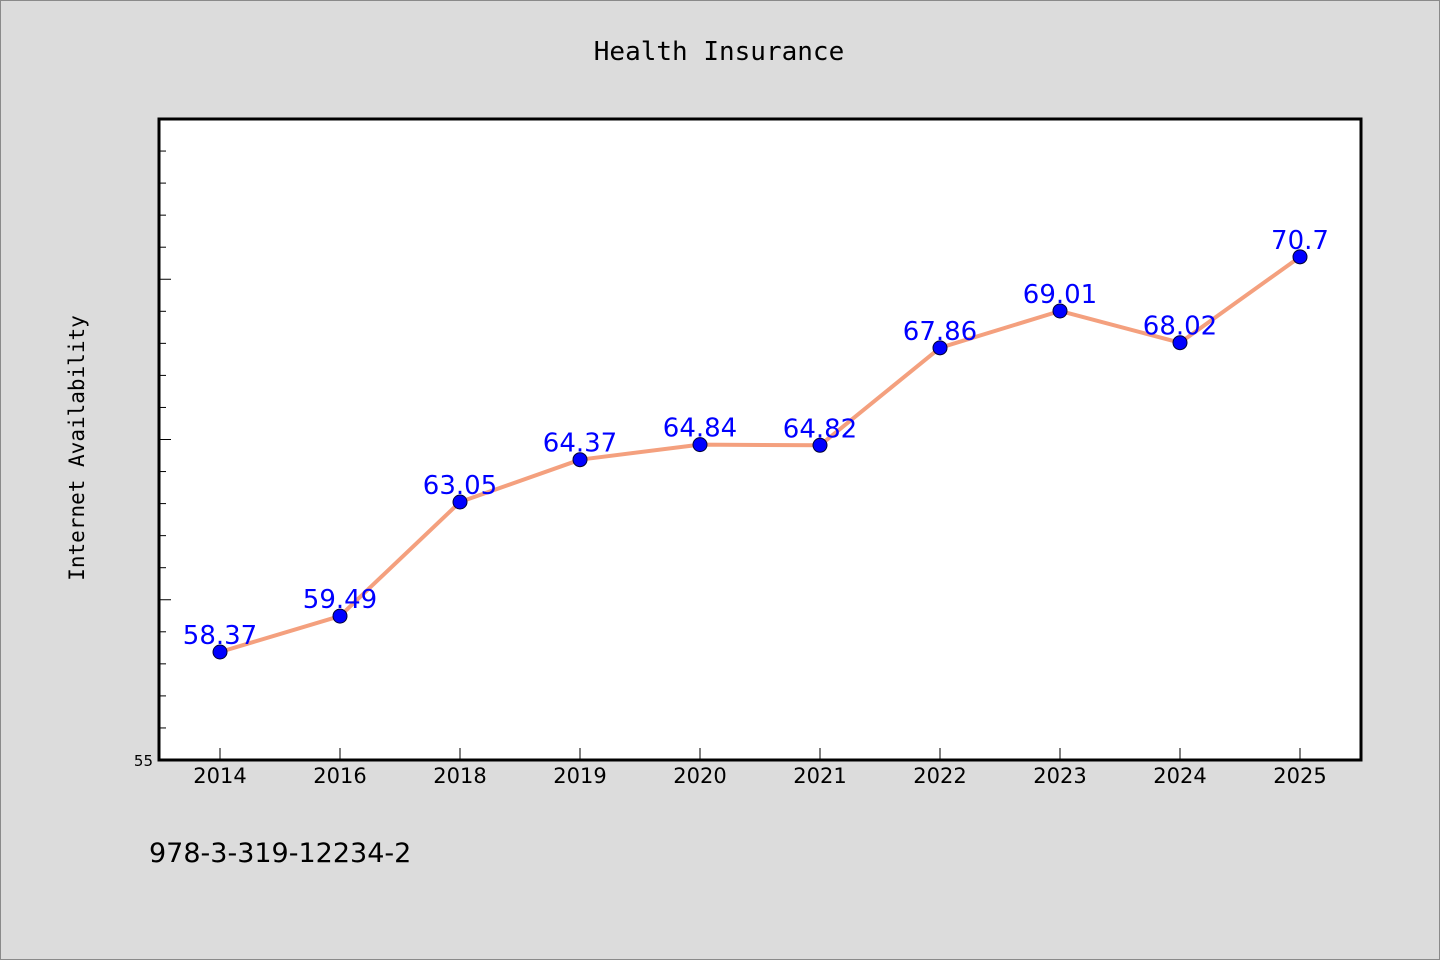 The height and width of the screenshot is (960, 1440). I want to click on data-label: 64.84, so click(700, 429).